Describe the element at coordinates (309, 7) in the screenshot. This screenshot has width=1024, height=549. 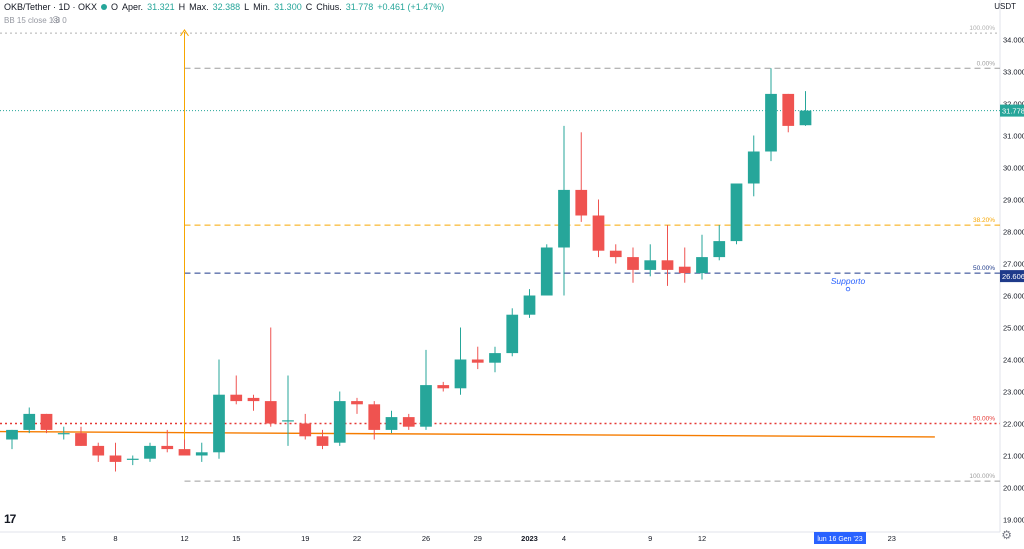
I see `close-label: C` at that location.